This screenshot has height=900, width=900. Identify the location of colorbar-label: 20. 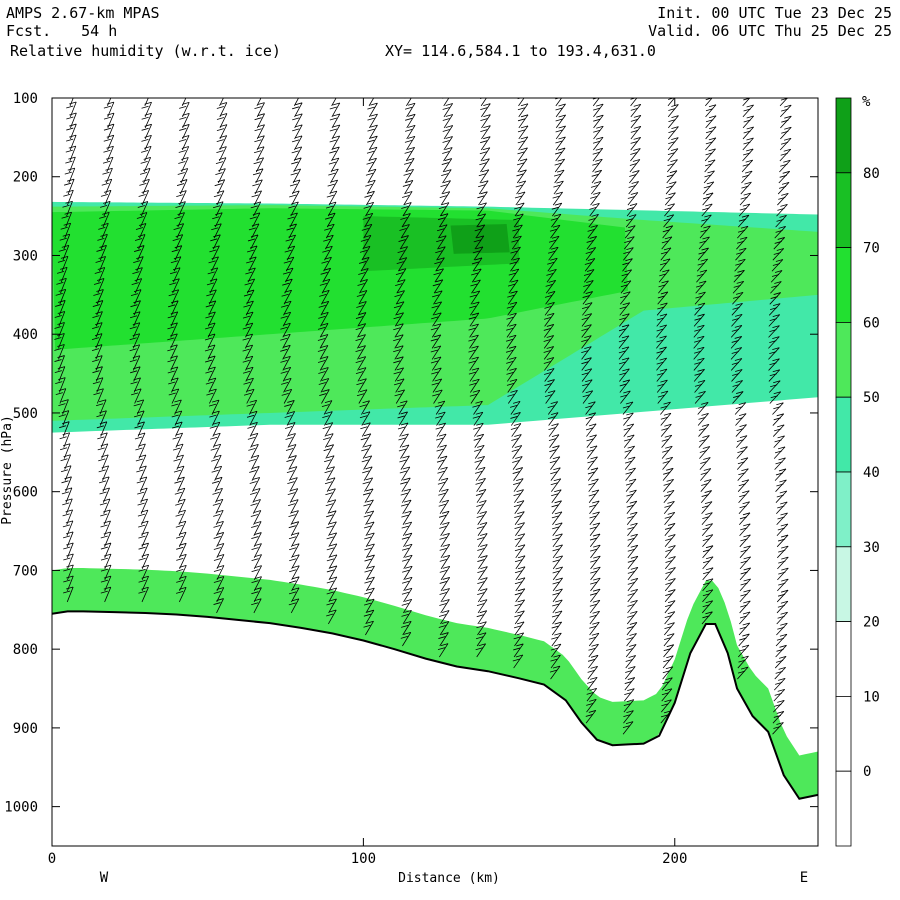
(871, 623).